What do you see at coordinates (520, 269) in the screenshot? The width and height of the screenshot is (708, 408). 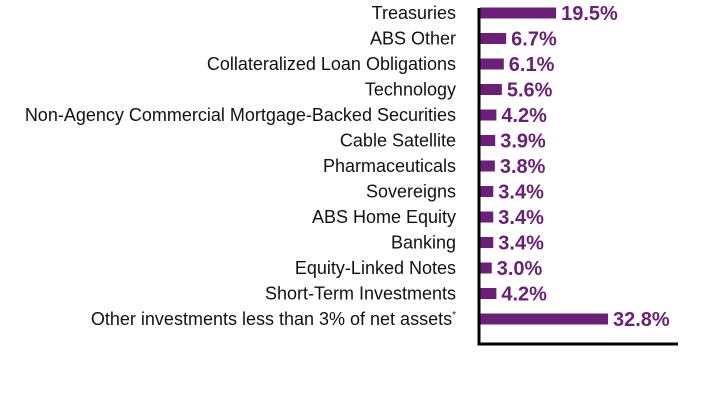 I see `value-label-equity-linked-notes: 3.0%` at bounding box center [520, 269].